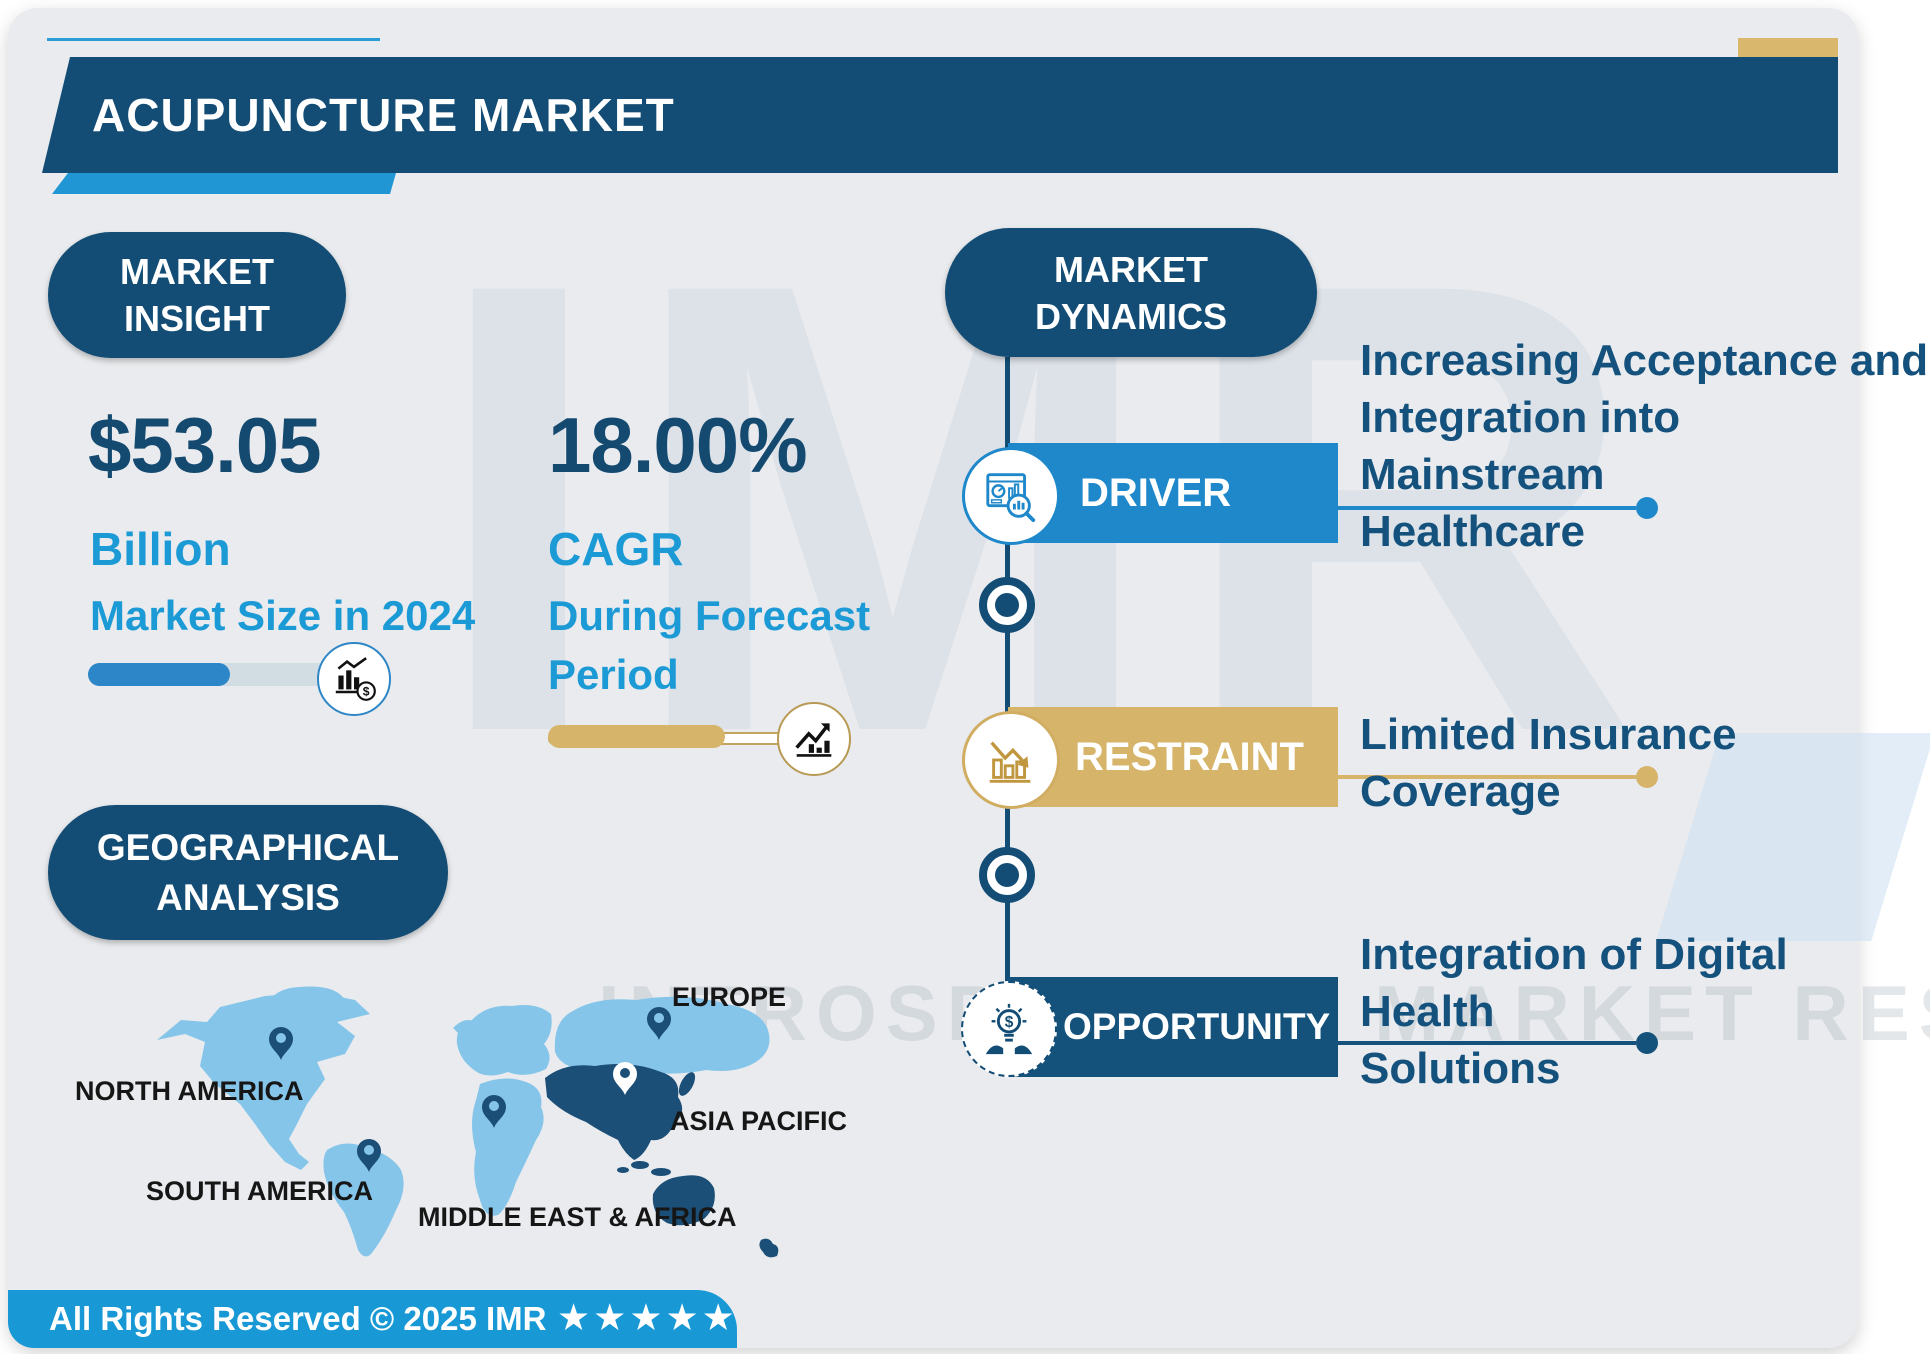 This screenshot has height=1354, width=1930. Describe the element at coordinates (1647, 508) in the screenshot. I see `driver-connector-dot` at that location.